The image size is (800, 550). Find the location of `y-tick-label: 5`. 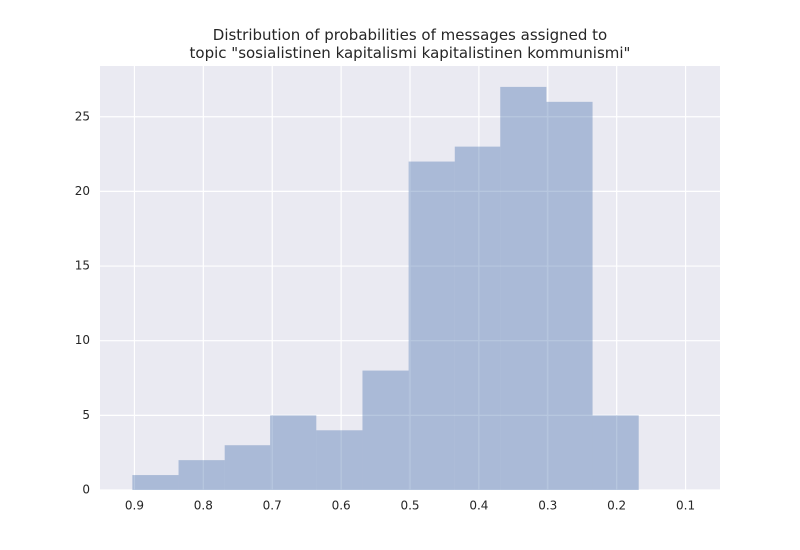

y-tick-label: 5 is located at coordinates (86, 415).